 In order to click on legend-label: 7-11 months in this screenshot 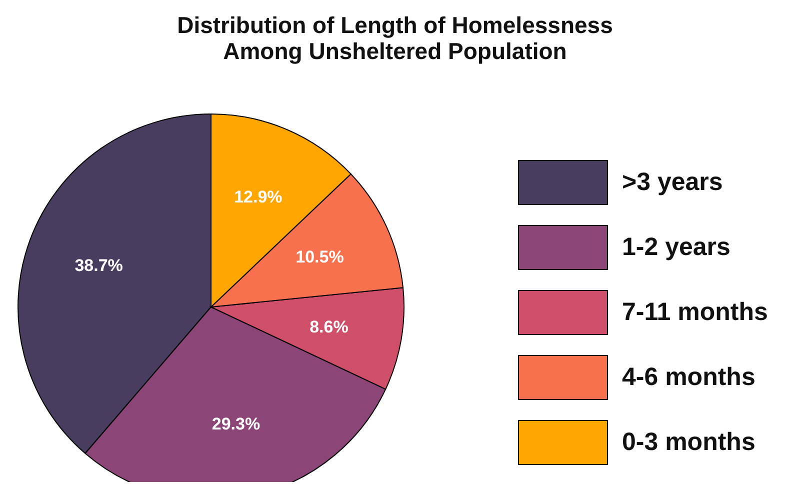, I will do `click(695, 312)`.